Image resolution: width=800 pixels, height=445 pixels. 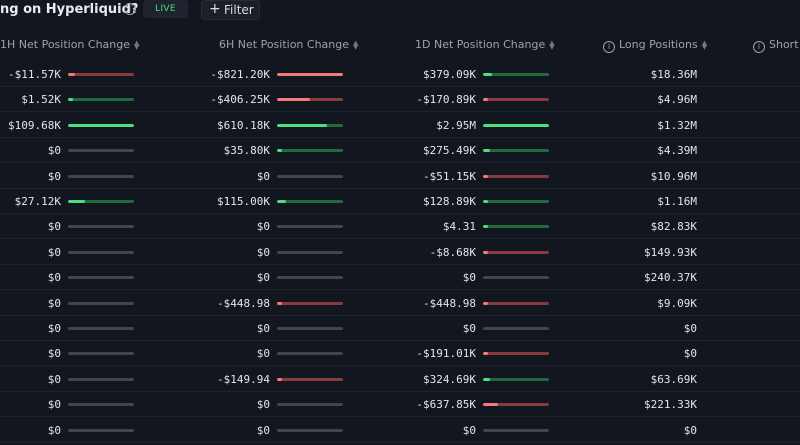 I want to click on net-change-value-d1: $4.31, so click(x=459, y=227).